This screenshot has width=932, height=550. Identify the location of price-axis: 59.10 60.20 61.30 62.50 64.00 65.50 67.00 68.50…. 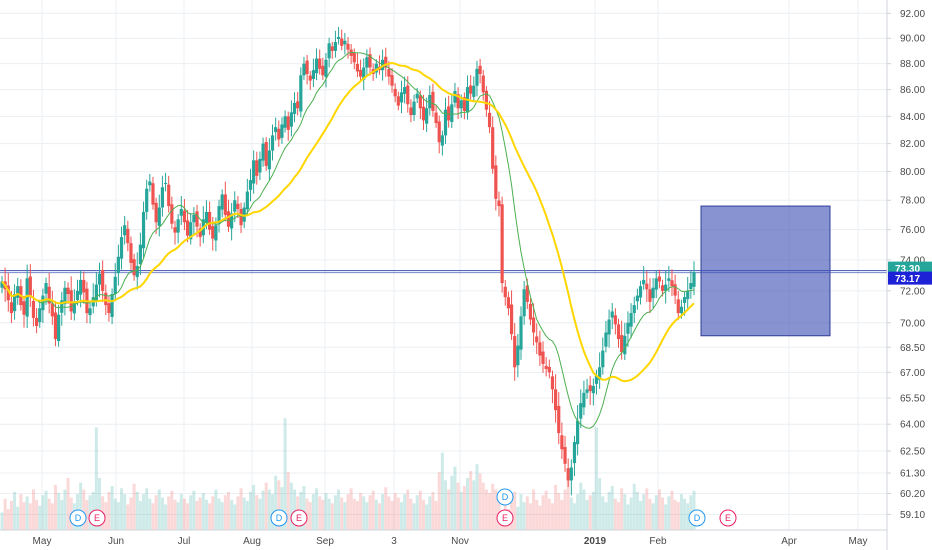
(909, 275).